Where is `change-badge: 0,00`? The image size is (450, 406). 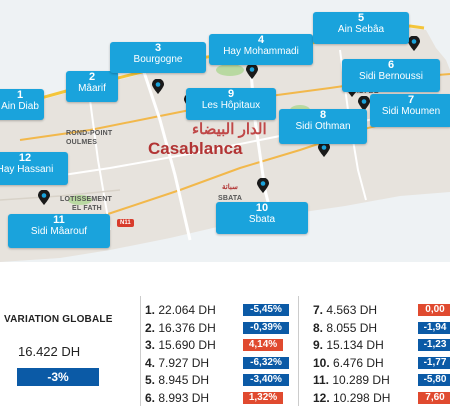
change-badge: 0,00 is located at coordinates (434, 310).